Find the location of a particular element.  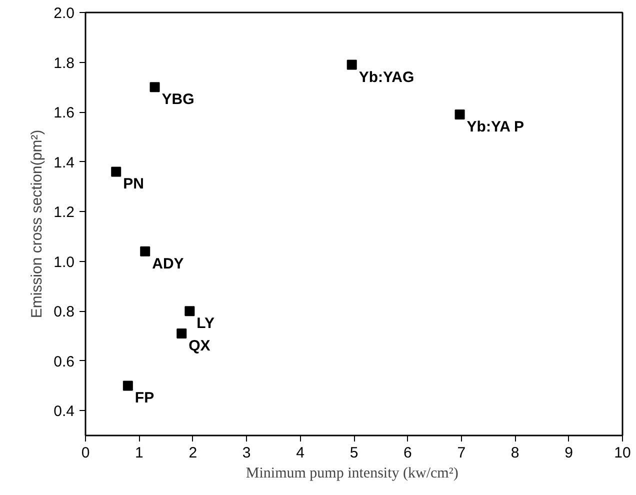

y-tick-label: 2.0 is located at coordinates (64, 13).